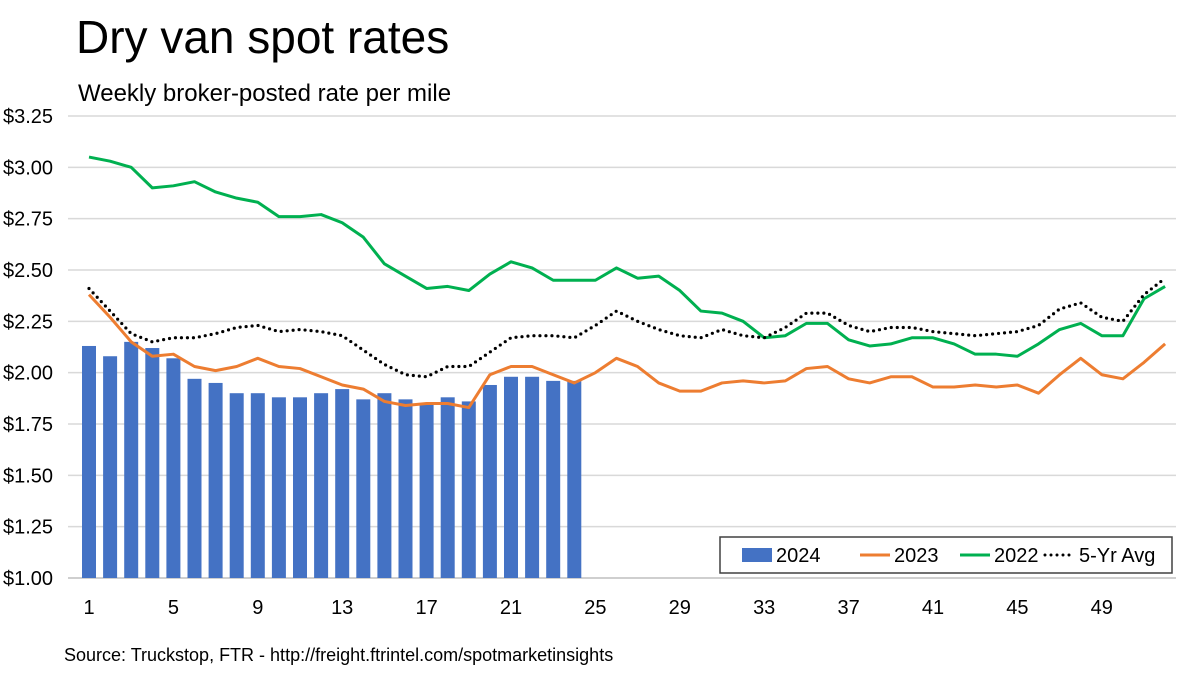 Image resolution: width=1185 pixels, height=677 pixels. Describe the element at coordinates (28, 322) in the screenshot. I see `y-tick-label: $2.25` at that location.